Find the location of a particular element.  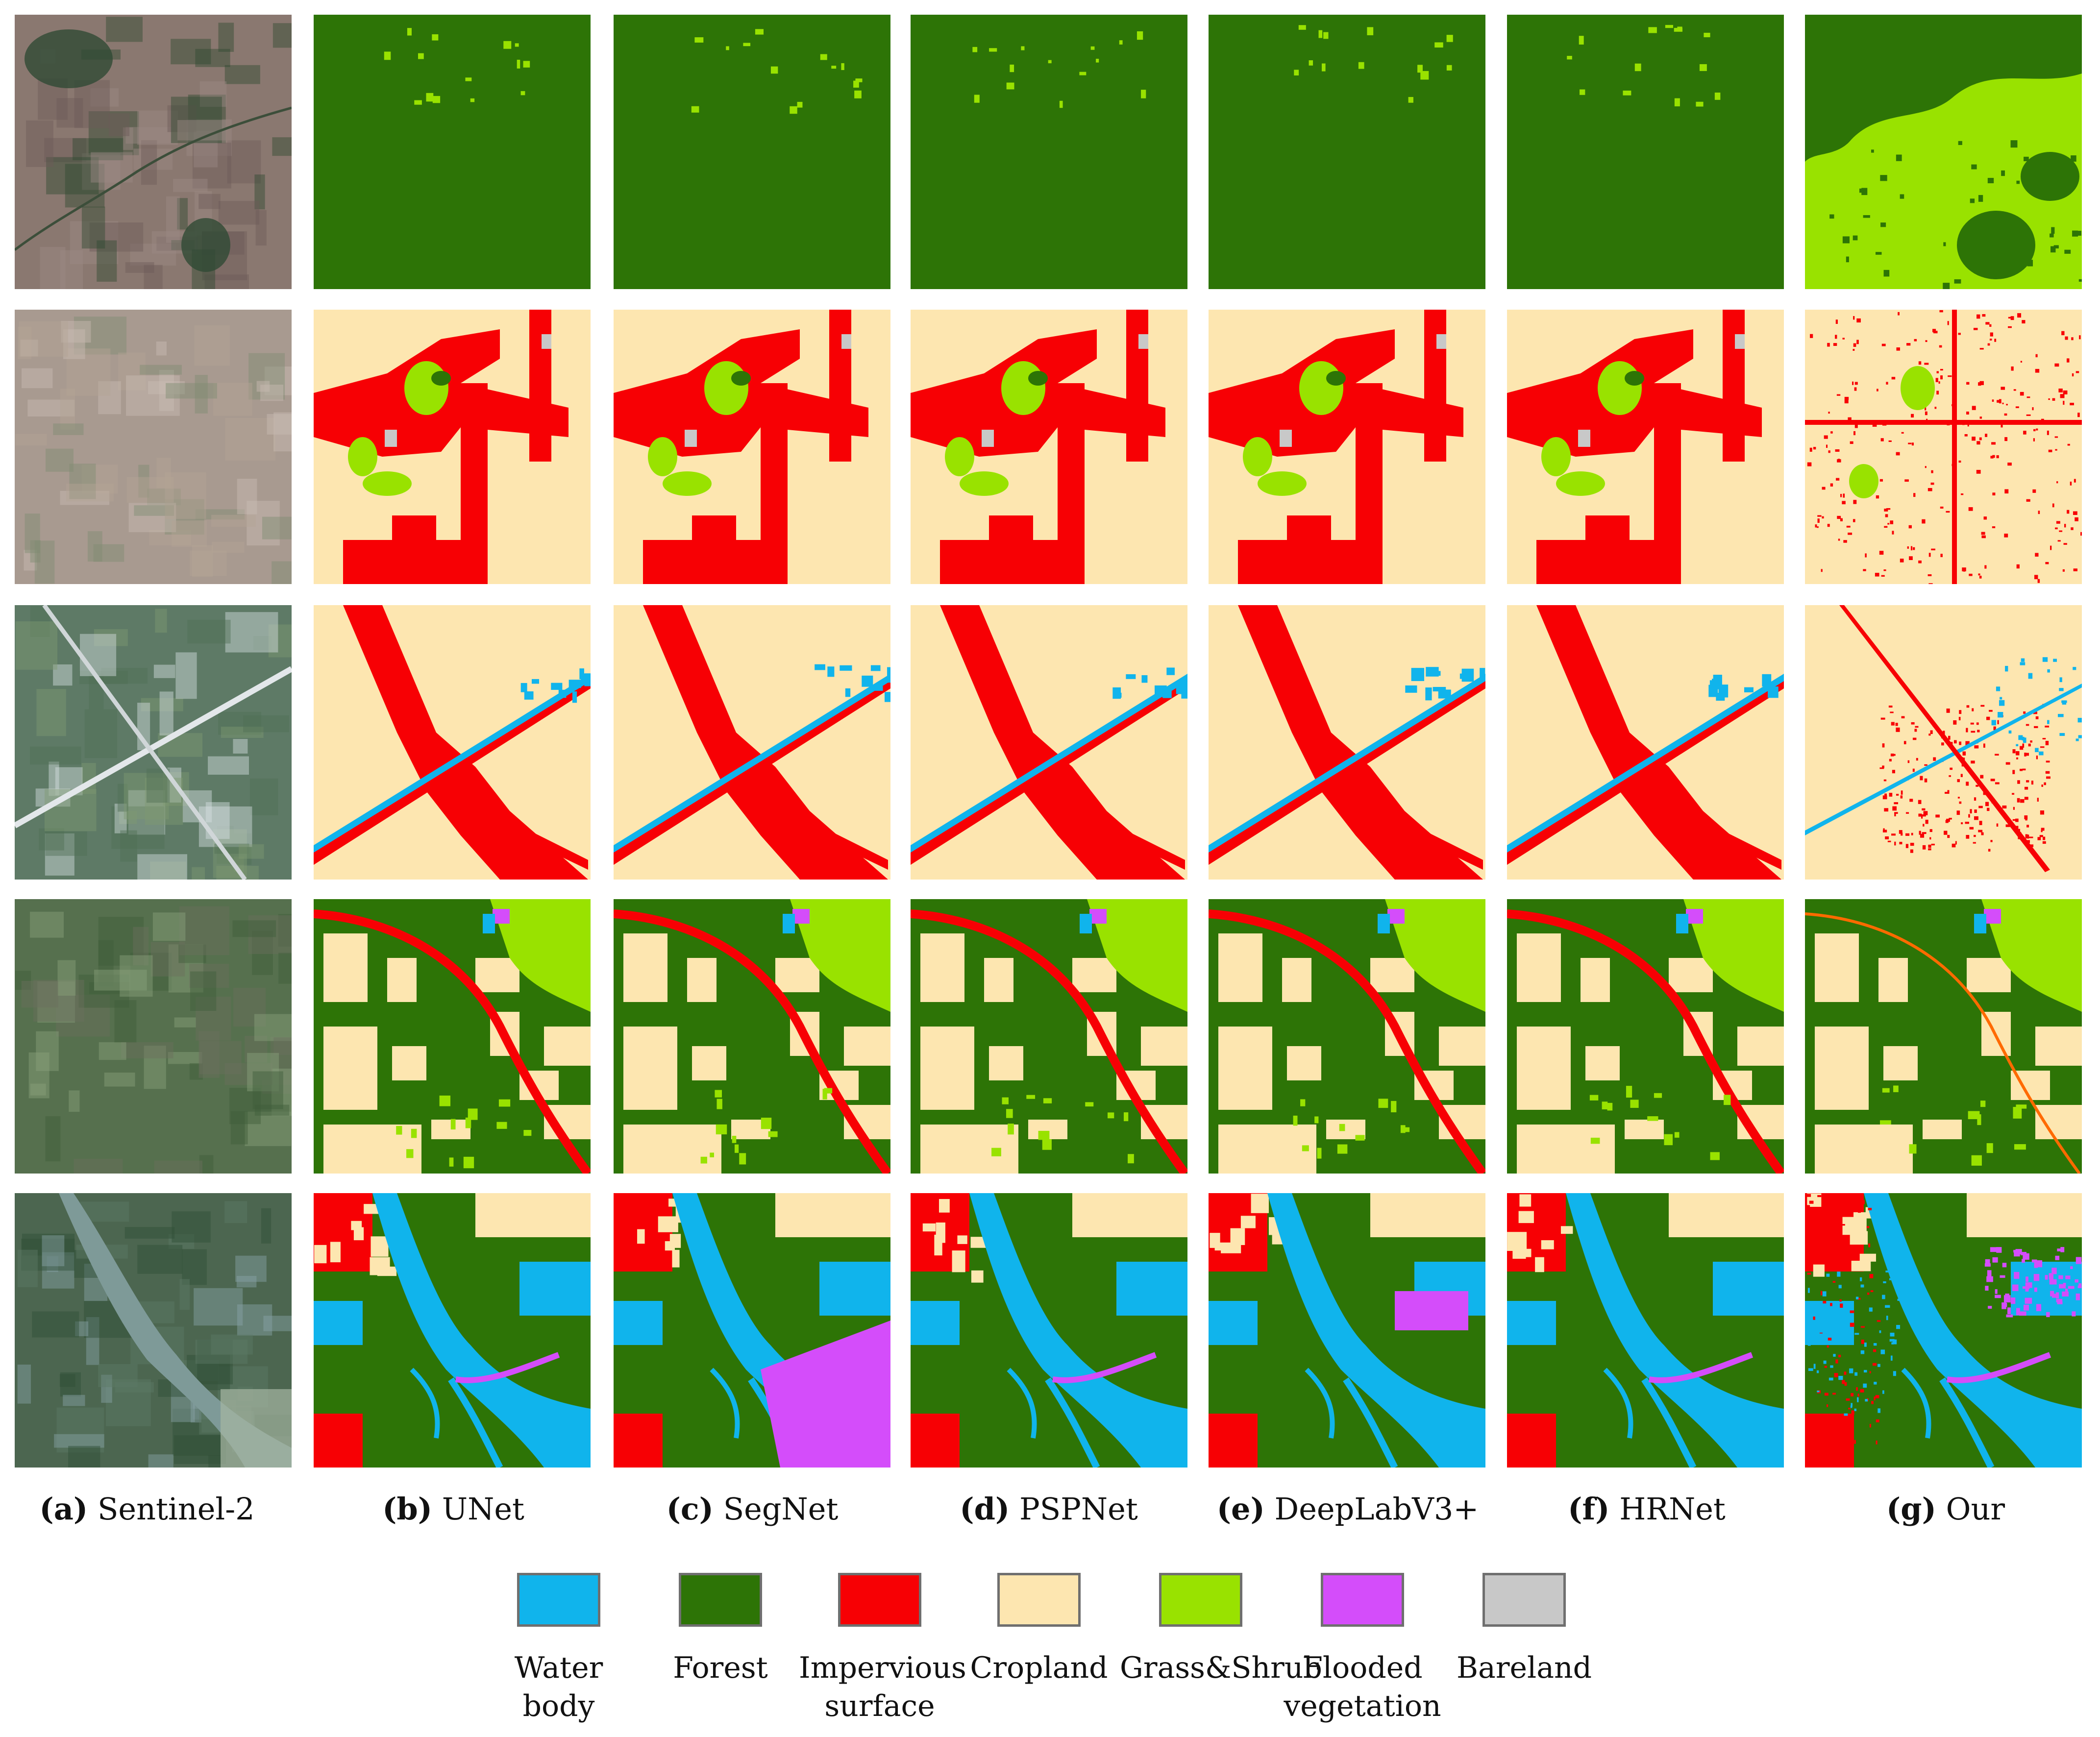

tile-fields-unet is located at coordinates (452, 1036).